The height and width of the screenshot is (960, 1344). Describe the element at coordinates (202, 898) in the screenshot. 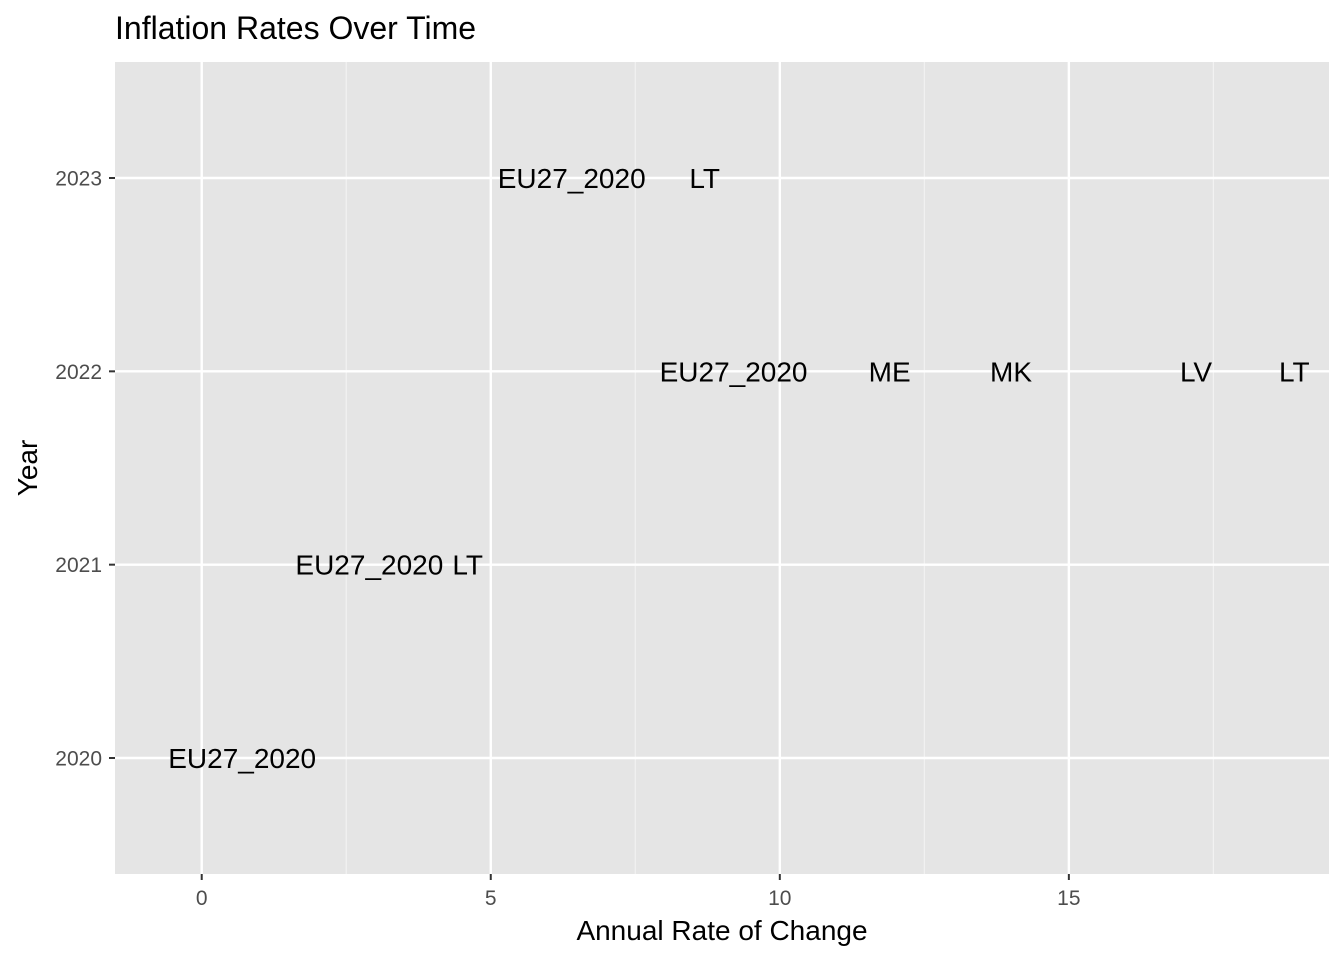

I see `x-tick-label: 0` at that location.